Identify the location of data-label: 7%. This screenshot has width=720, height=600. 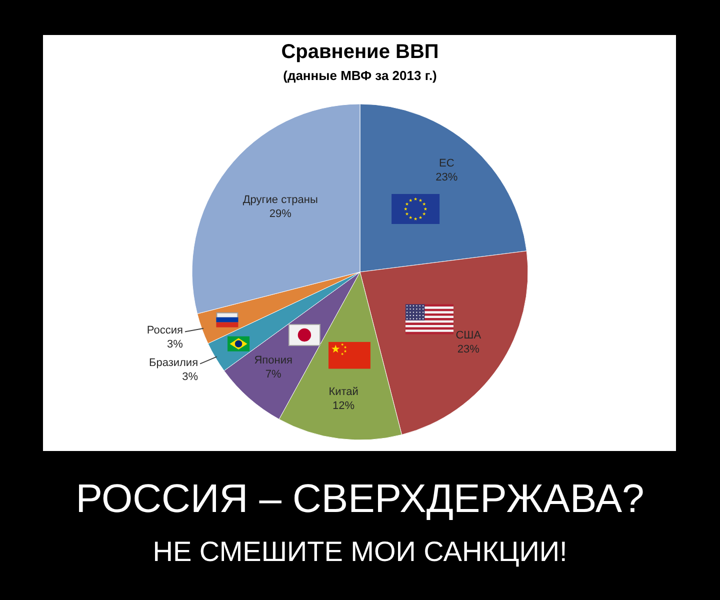
(273, 374).